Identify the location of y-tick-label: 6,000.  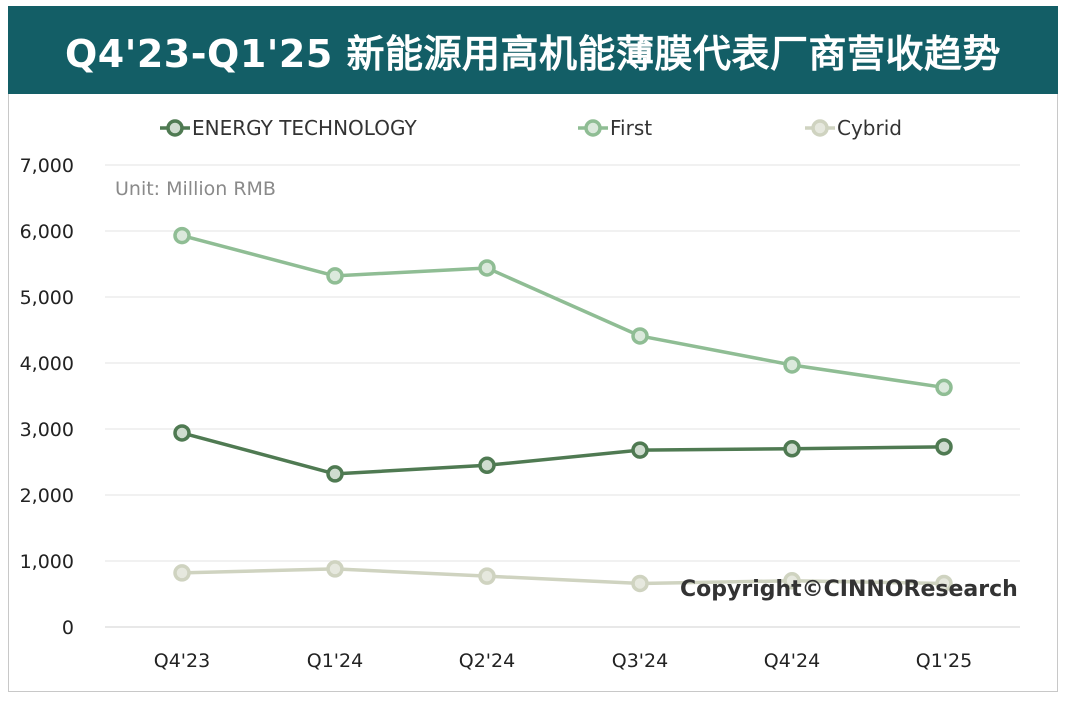
(47, 232).